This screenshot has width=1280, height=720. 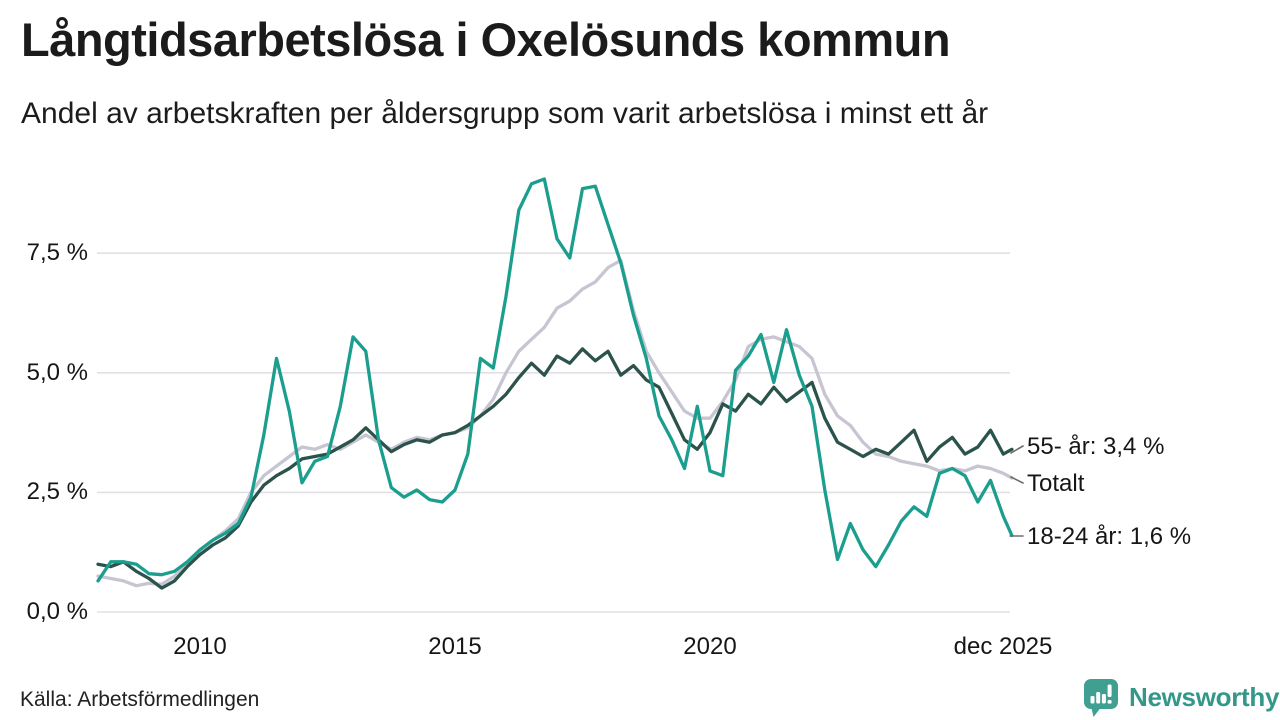 I want to click on y-tick-5-0: 5,0 %, so click(x=57, y=372).